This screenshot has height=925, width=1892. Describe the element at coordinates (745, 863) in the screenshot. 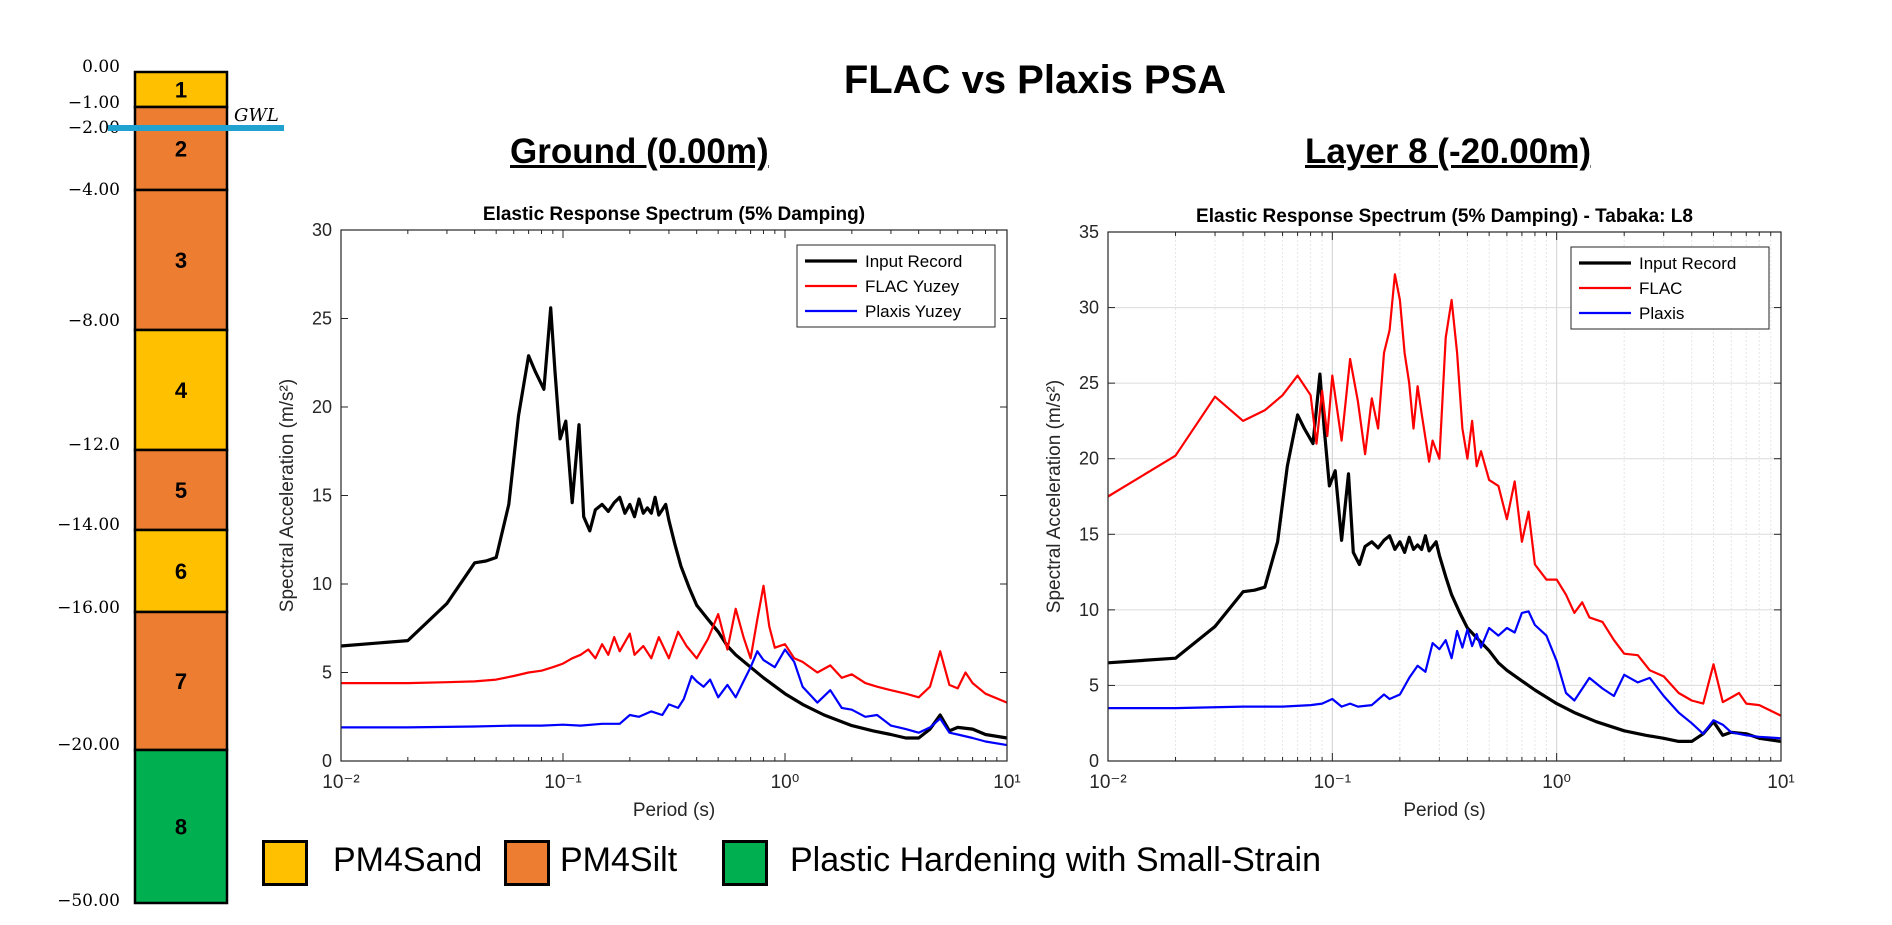

I see `legend-swatch-plastic-hardening` at that location.